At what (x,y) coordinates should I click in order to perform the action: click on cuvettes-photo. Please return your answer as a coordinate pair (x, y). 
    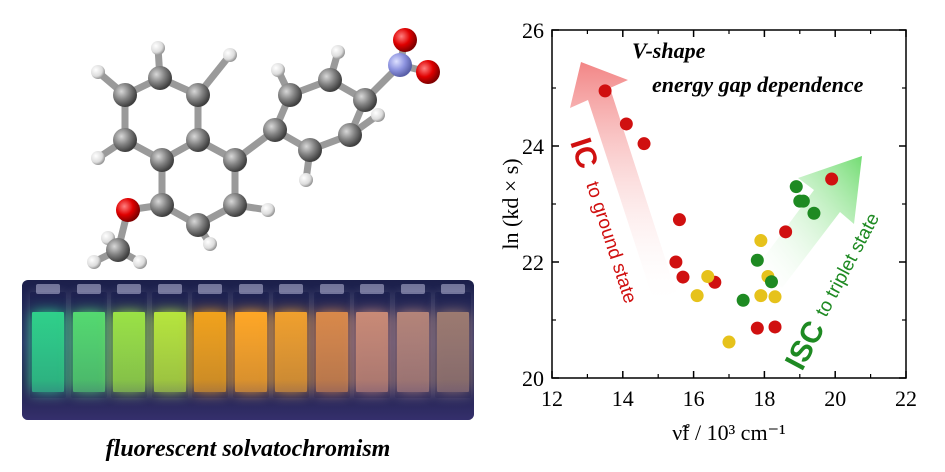
    Looking at the image, I should click on (248, 350).